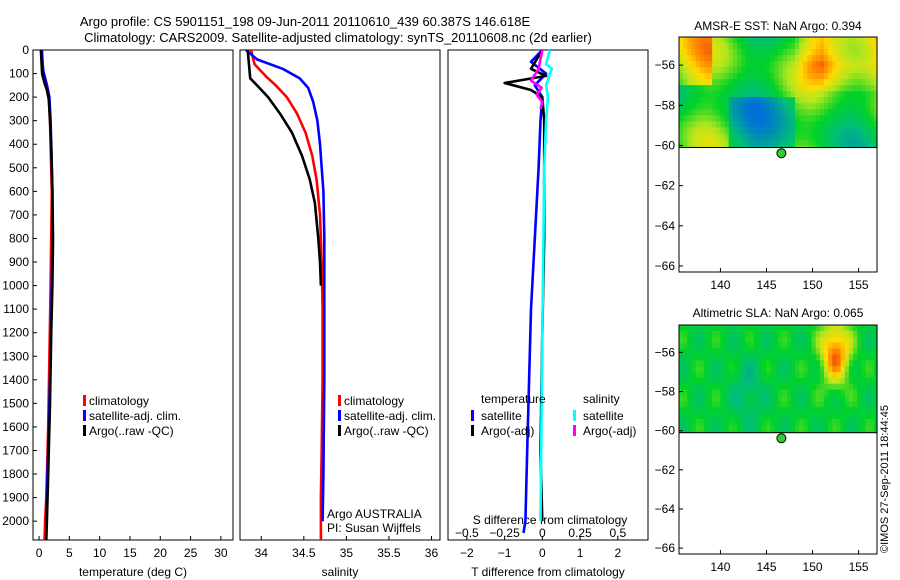 The width and height of the screenshot is (900, 580). I want to click on x-tick-label: 30, so click(221, 553).